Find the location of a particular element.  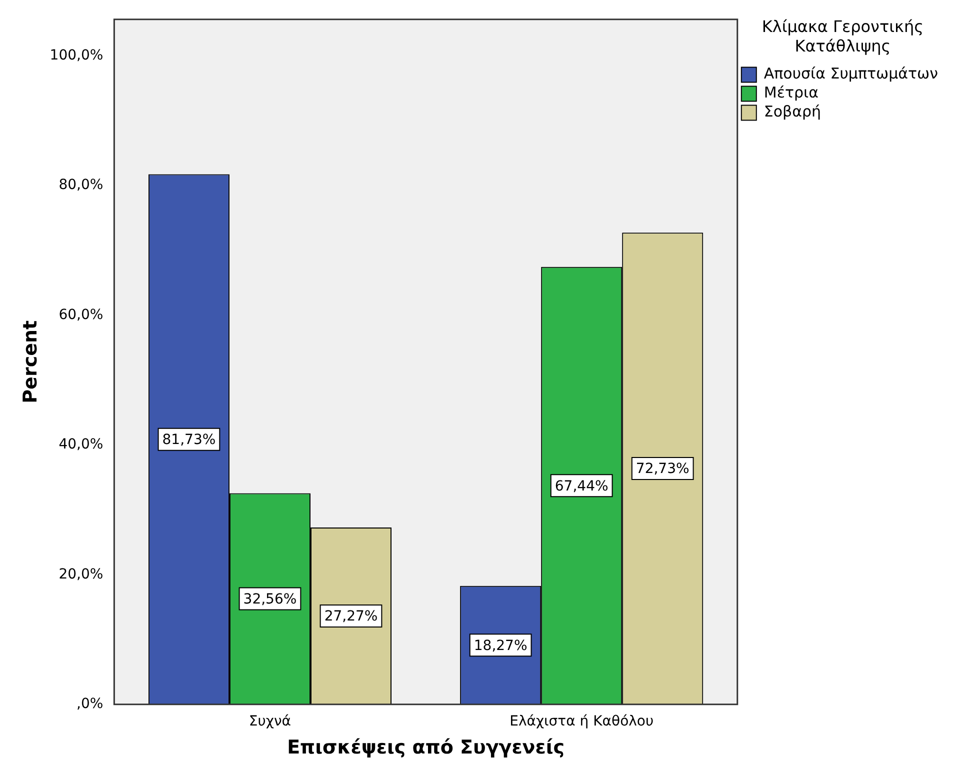

x-tick-label: Ελάχιστα ή Καθόλου is located at coordinates (582, 721).